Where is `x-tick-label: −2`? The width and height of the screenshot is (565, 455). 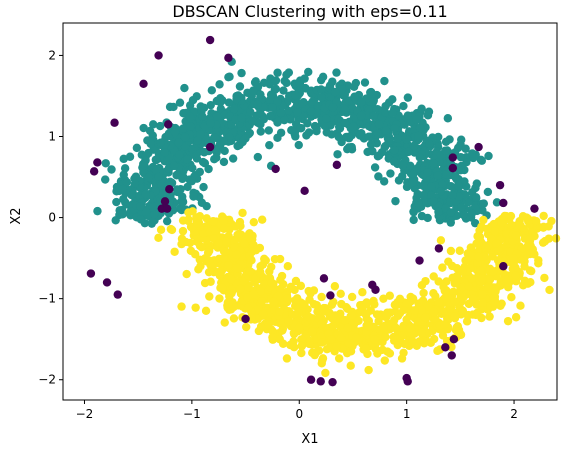 x-tick-label: −2 is located at coordinates (85, 414).